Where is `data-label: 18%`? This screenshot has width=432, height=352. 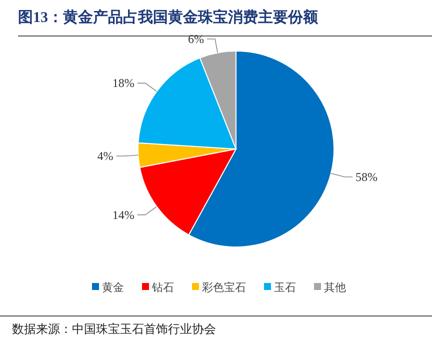
data-label: 18% is located at coordinates (123, 83).